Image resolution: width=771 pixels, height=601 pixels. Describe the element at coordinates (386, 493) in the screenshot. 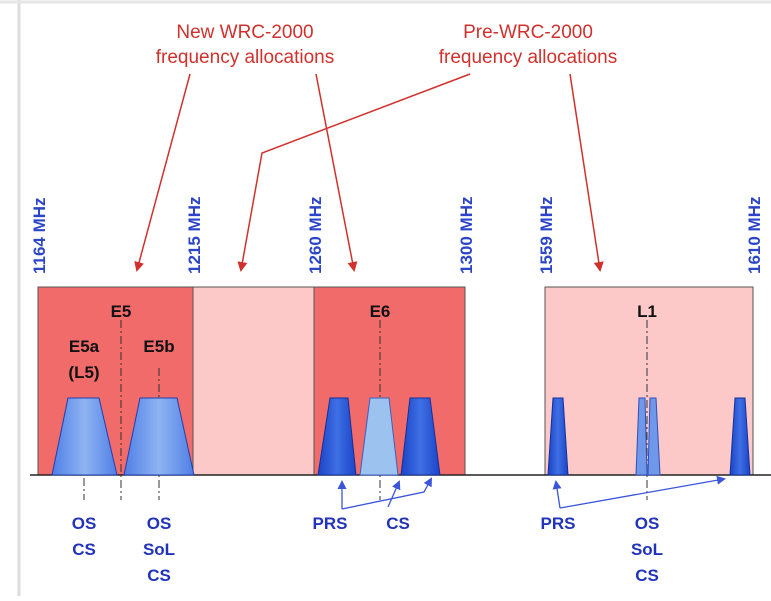

I see `arrow-prs-to-e6-right` at that location.